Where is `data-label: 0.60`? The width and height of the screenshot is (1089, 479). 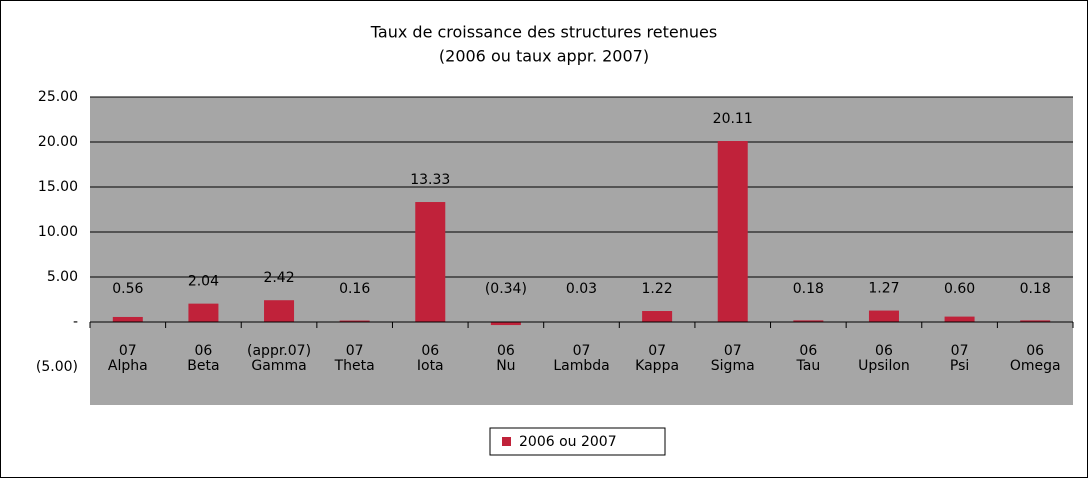
data-label: 0.60 is located at coordinates (959, 289).